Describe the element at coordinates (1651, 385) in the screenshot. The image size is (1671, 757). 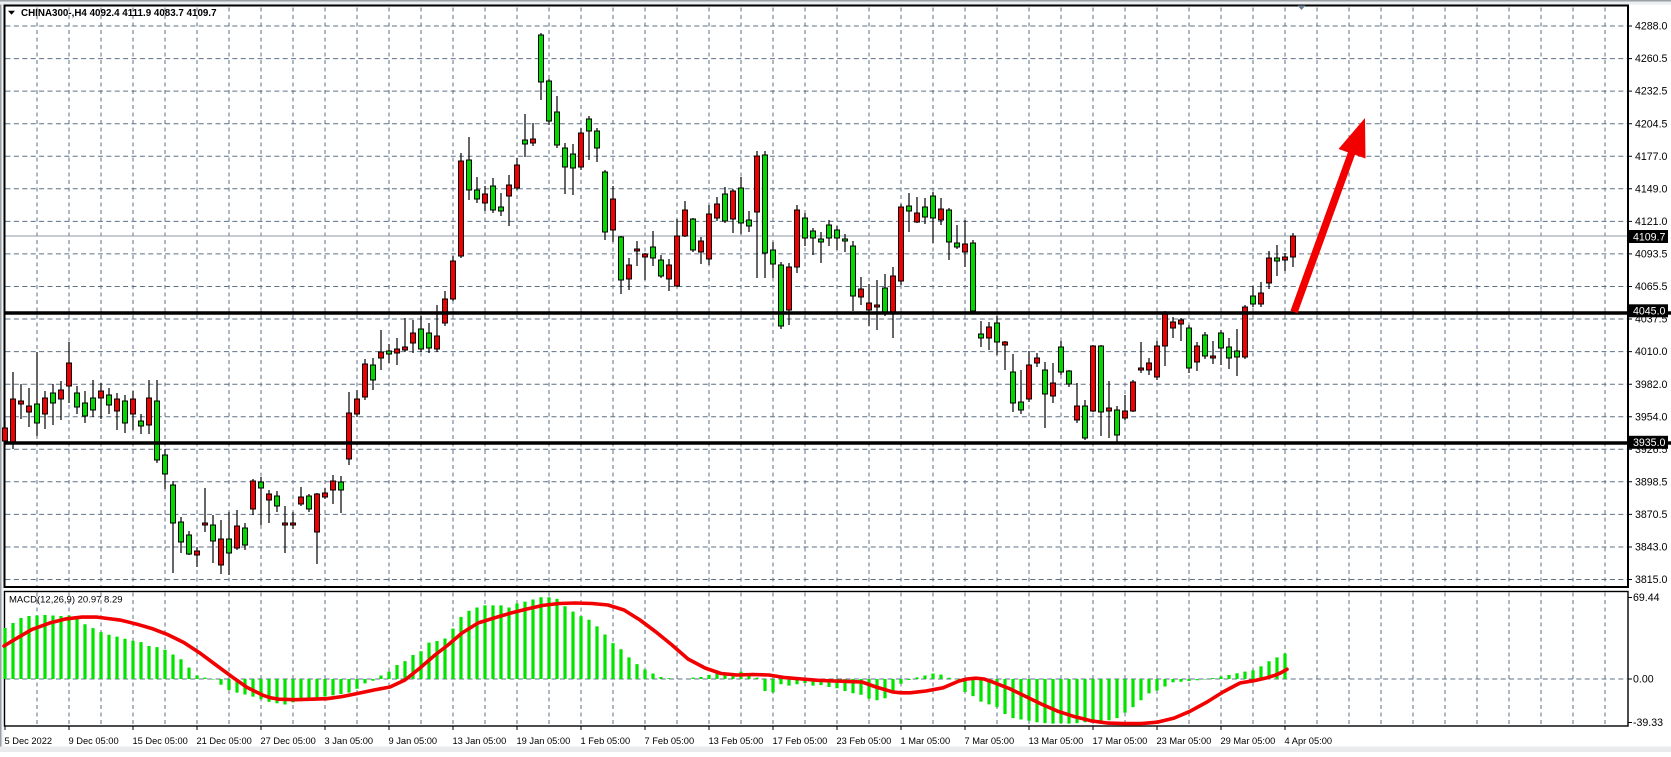
I see `svg-text: 3982.0` at that location.